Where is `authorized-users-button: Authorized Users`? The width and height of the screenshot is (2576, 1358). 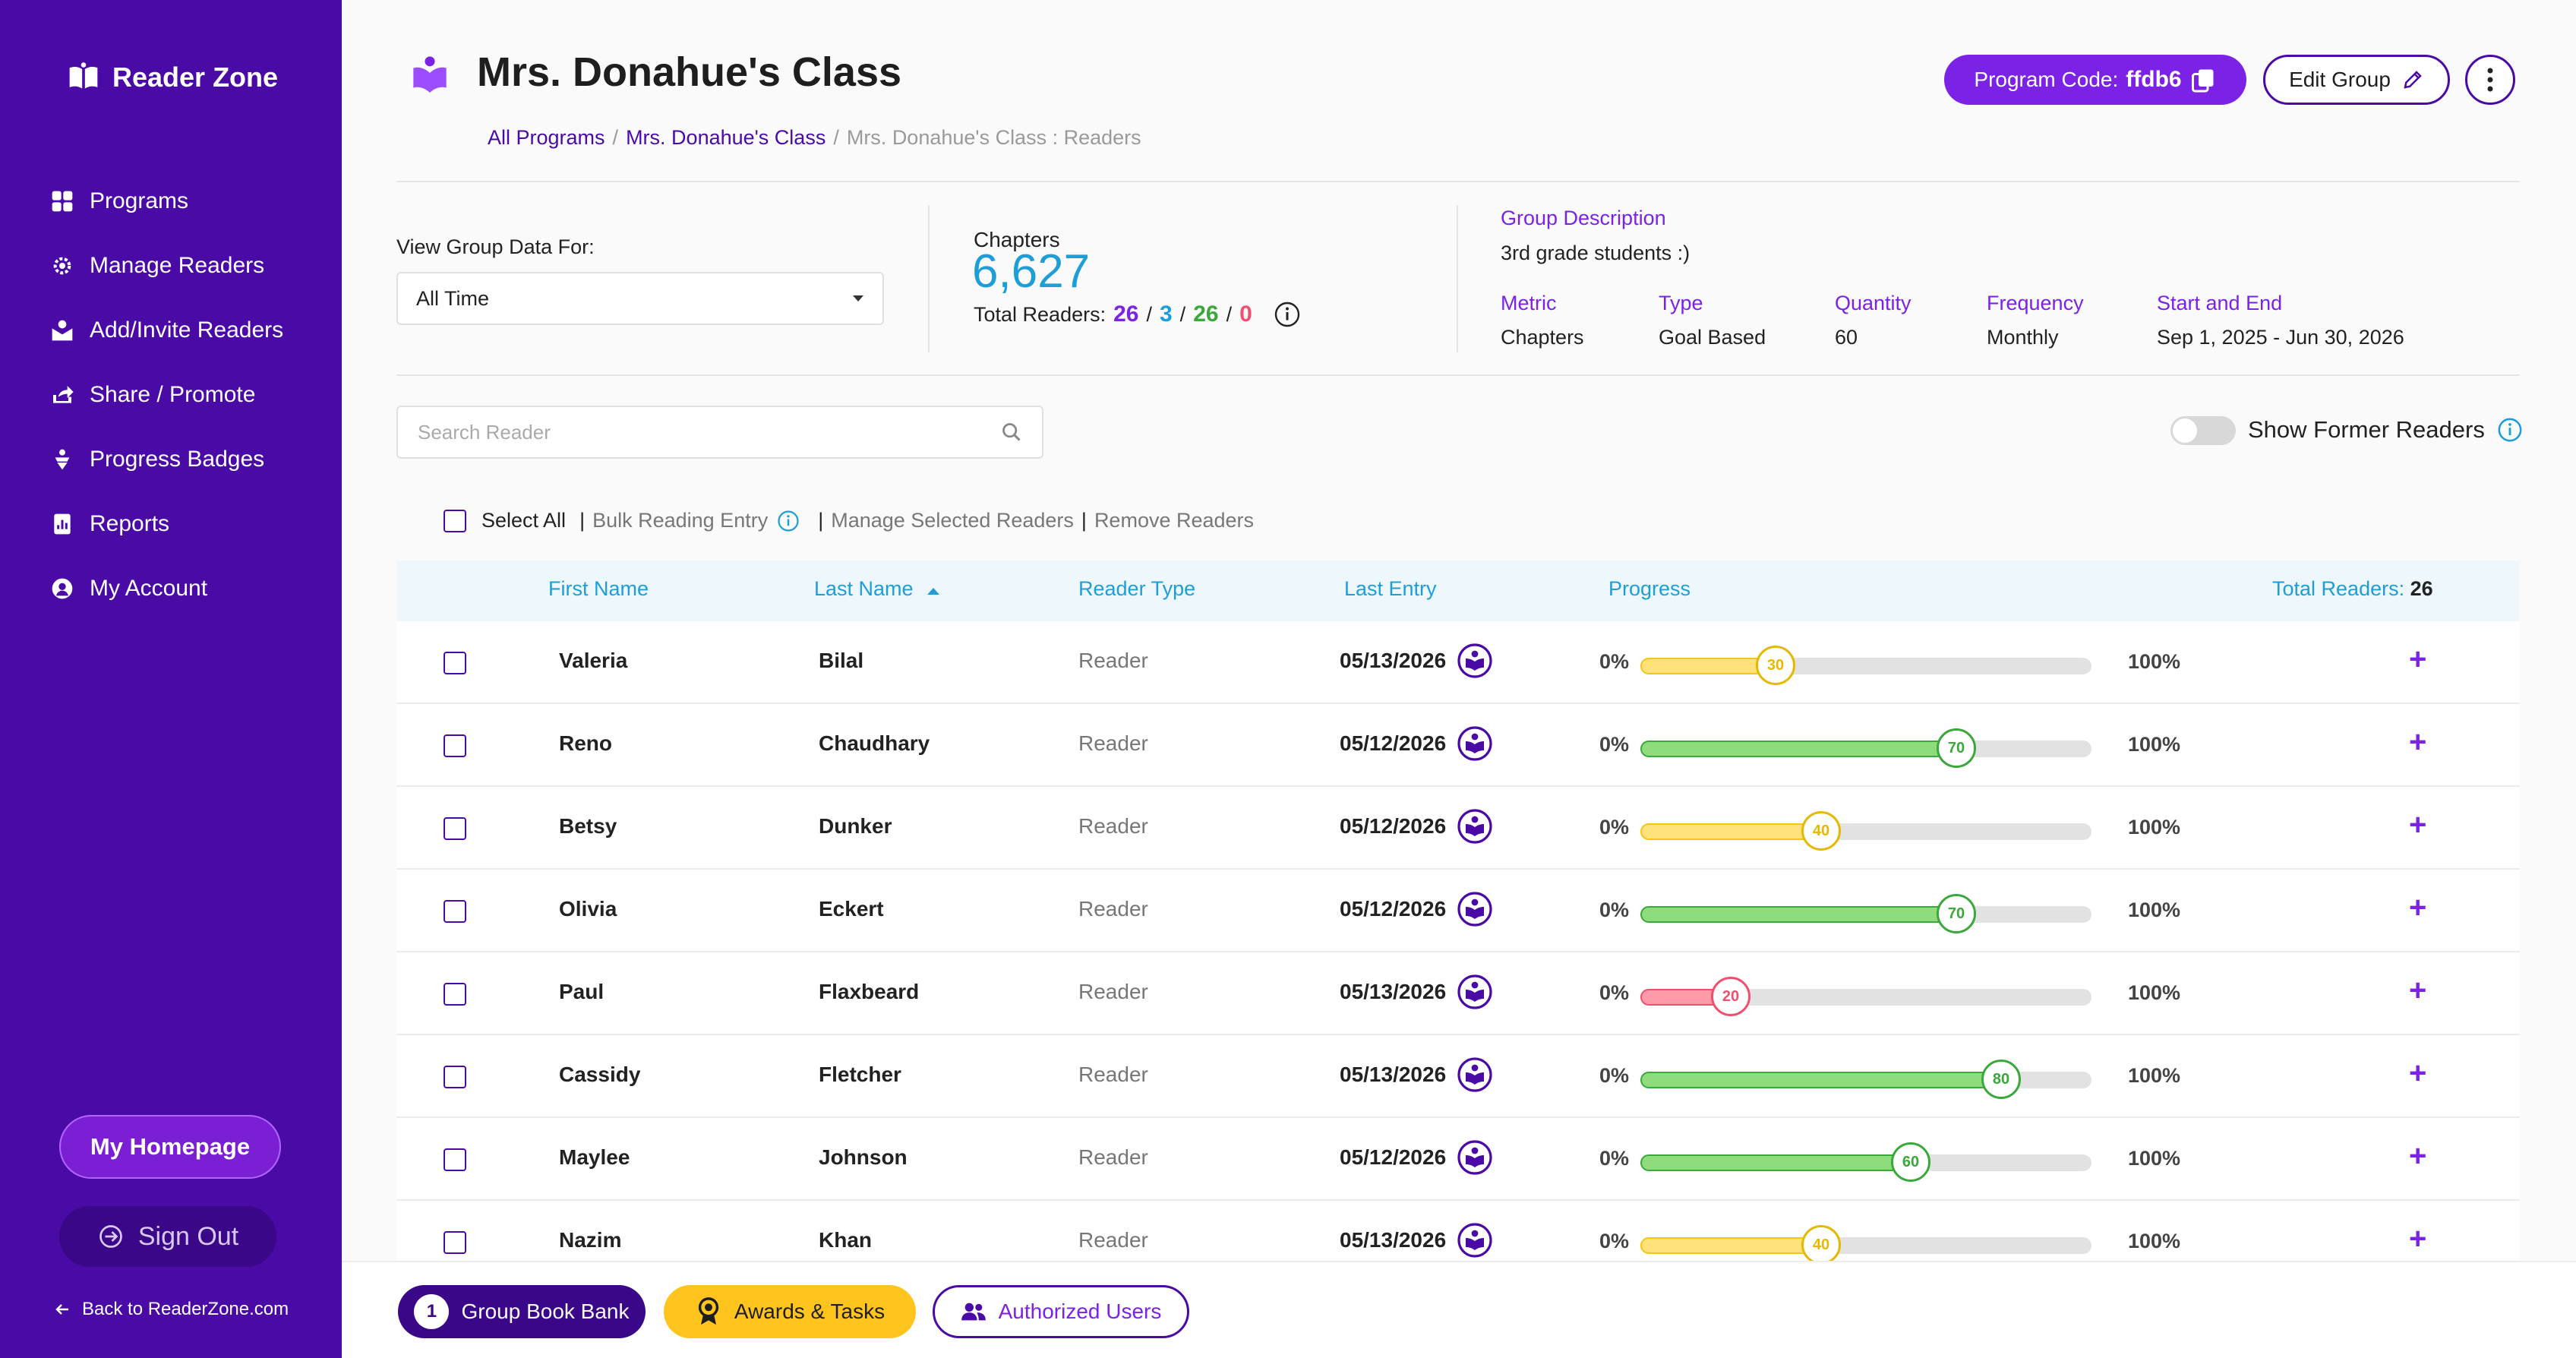
authorized-users-button: Authorized Users is located at coordinates (1061, 1312).